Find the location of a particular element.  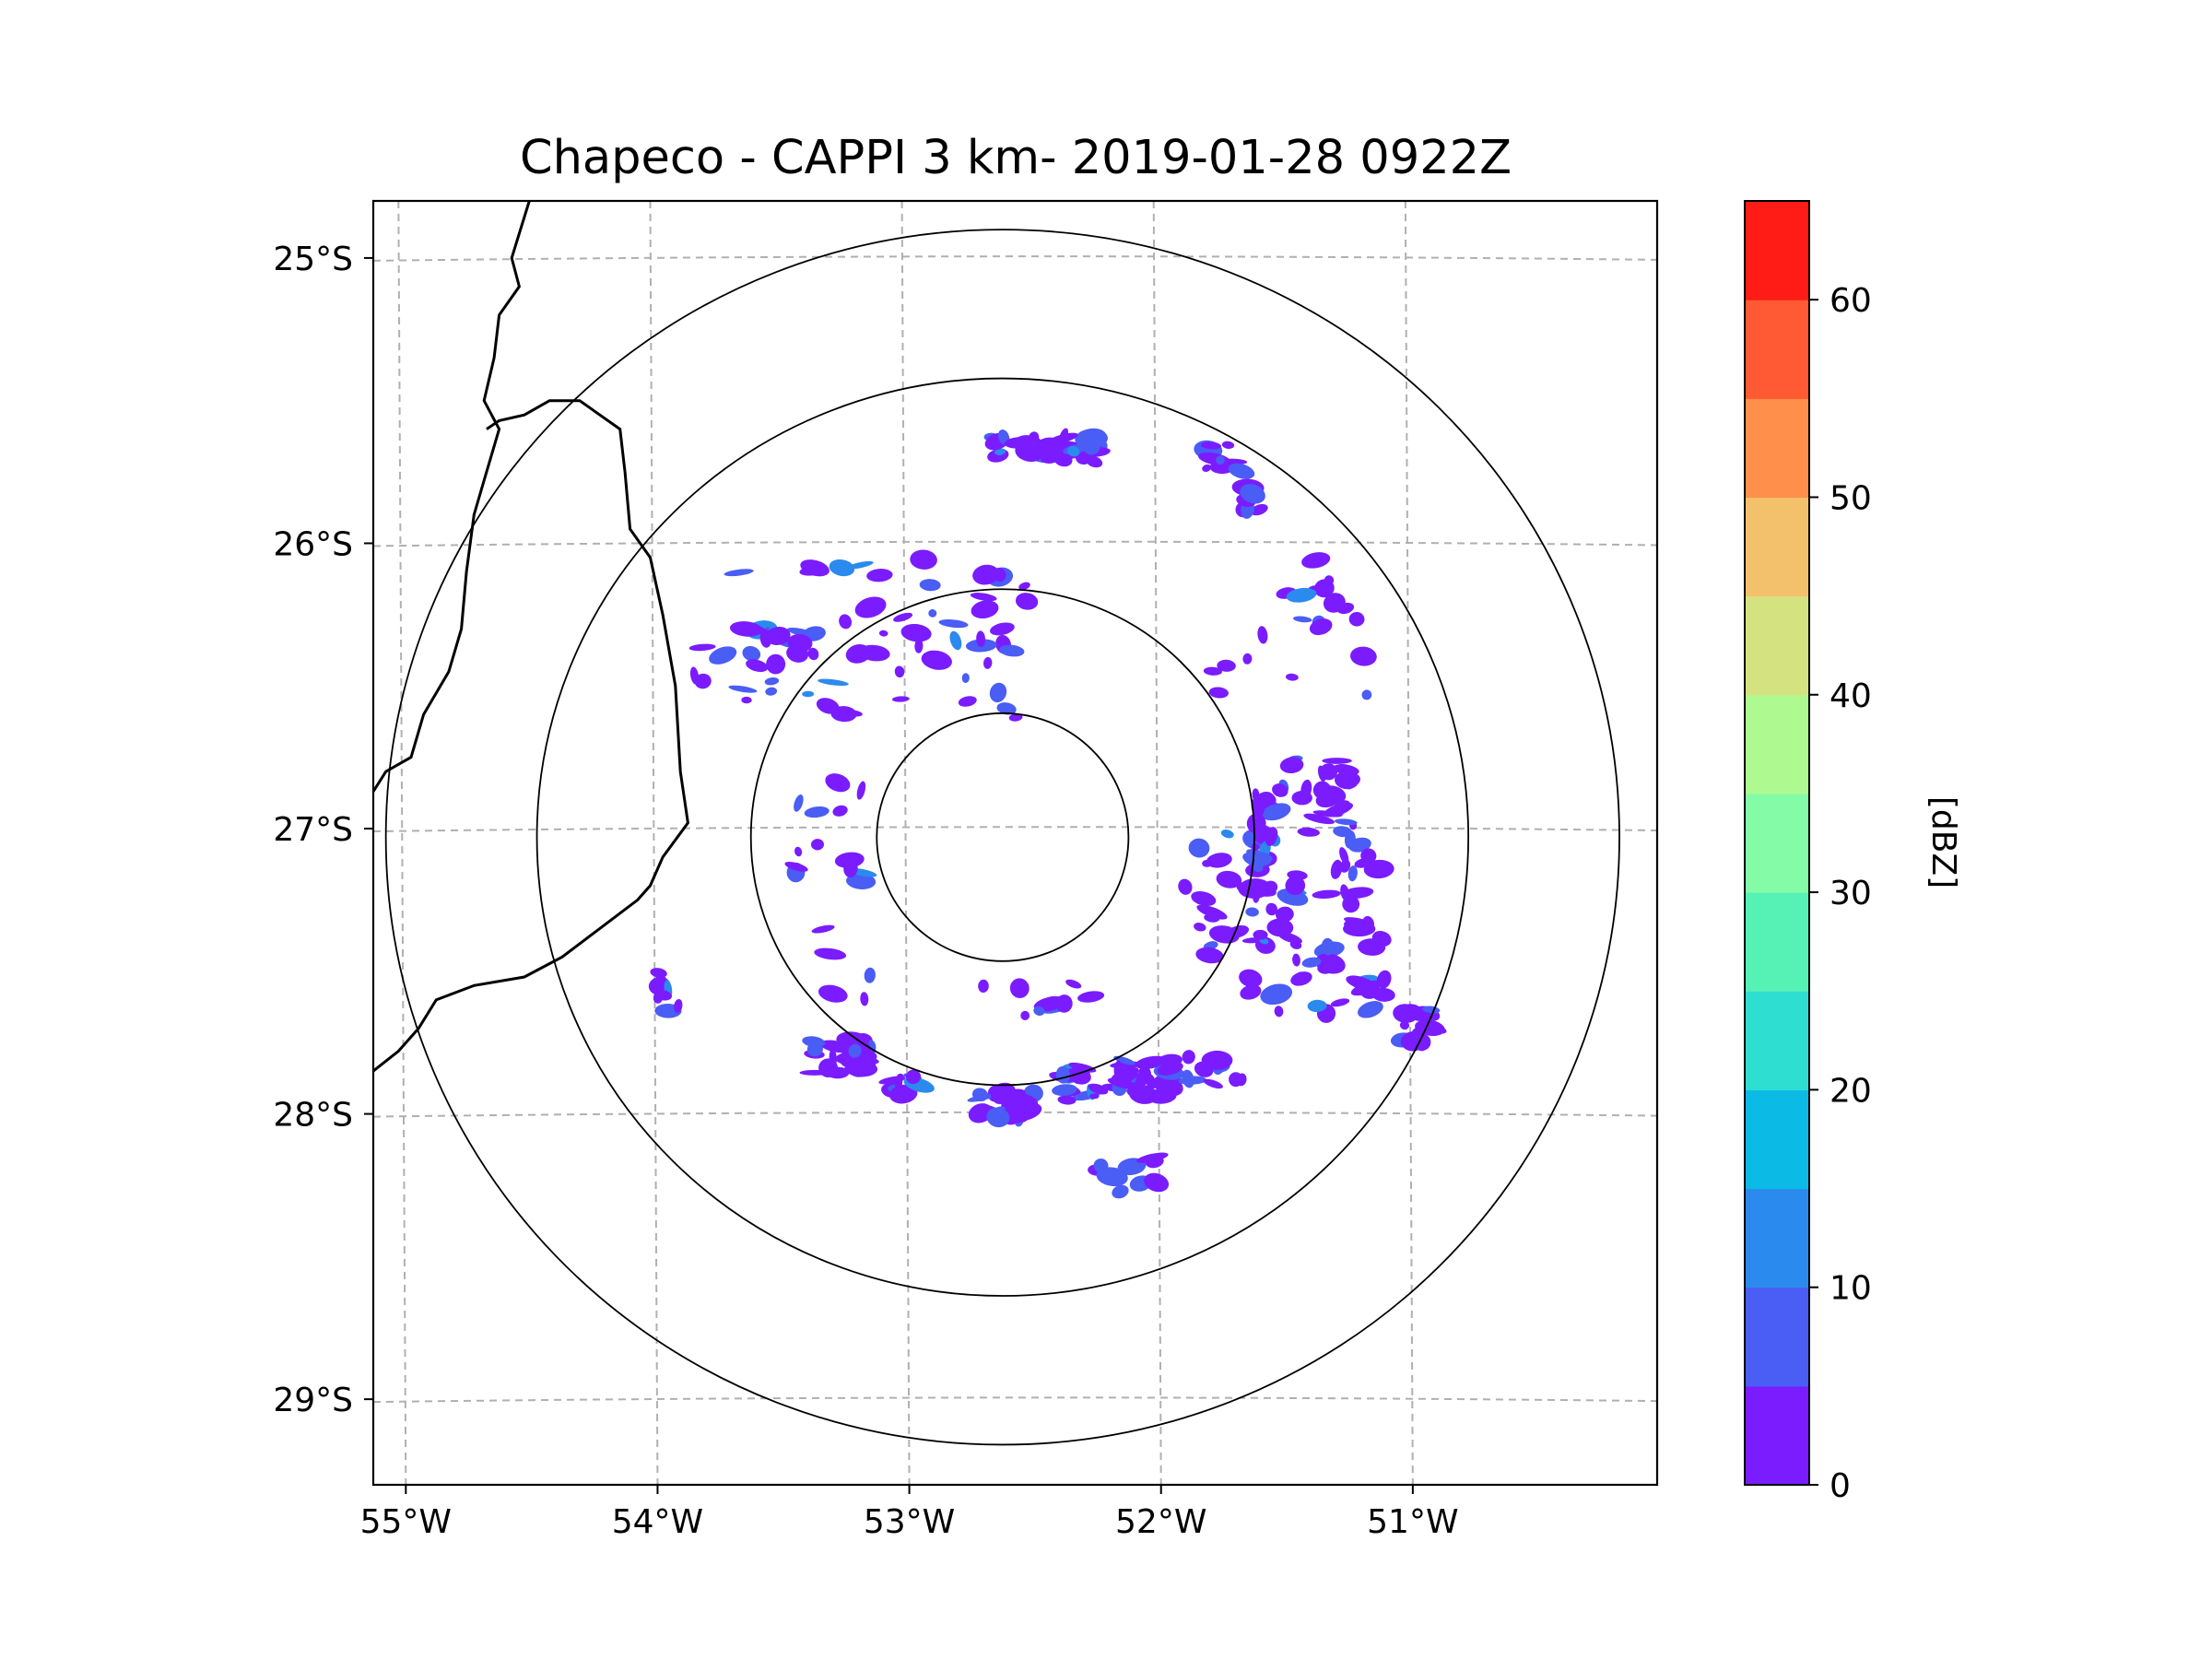

colorbar-tick-label: 30 is located at coordinates (1851, 893).